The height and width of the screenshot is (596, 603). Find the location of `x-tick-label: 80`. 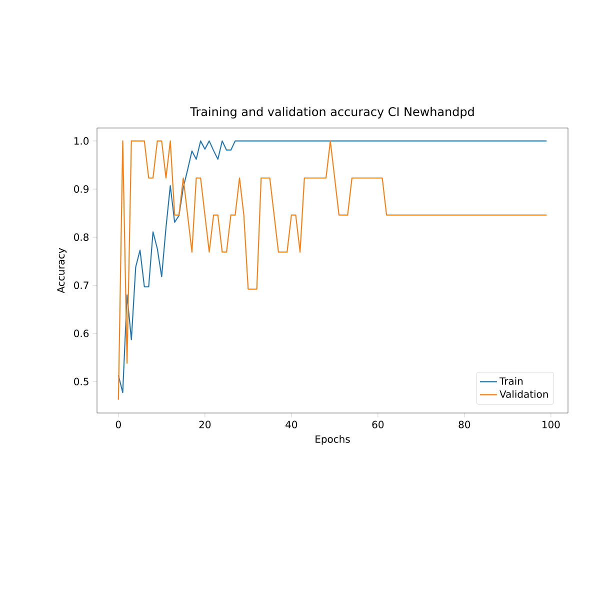

x-tick-label: 80 is located at coordinates (464, 424).